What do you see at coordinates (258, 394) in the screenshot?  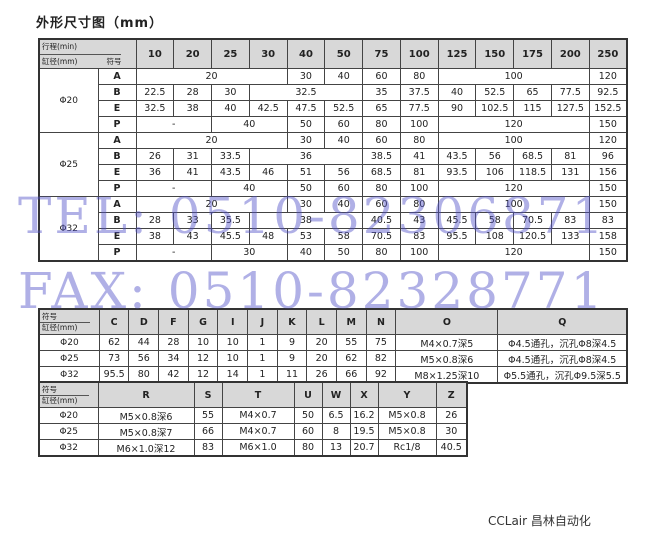 I see `column-header: T` at bounding box center [258, 394].